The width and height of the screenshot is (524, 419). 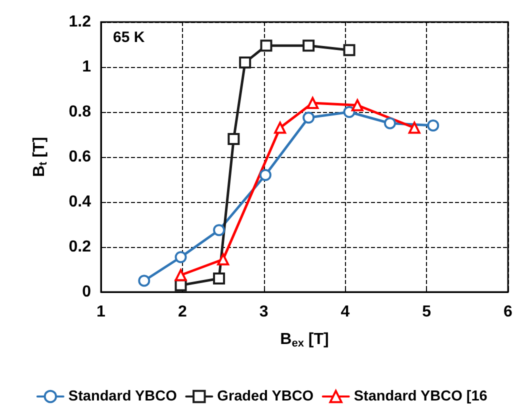 I want to click on x-tick-label: 6, so click(x=508, y=312).